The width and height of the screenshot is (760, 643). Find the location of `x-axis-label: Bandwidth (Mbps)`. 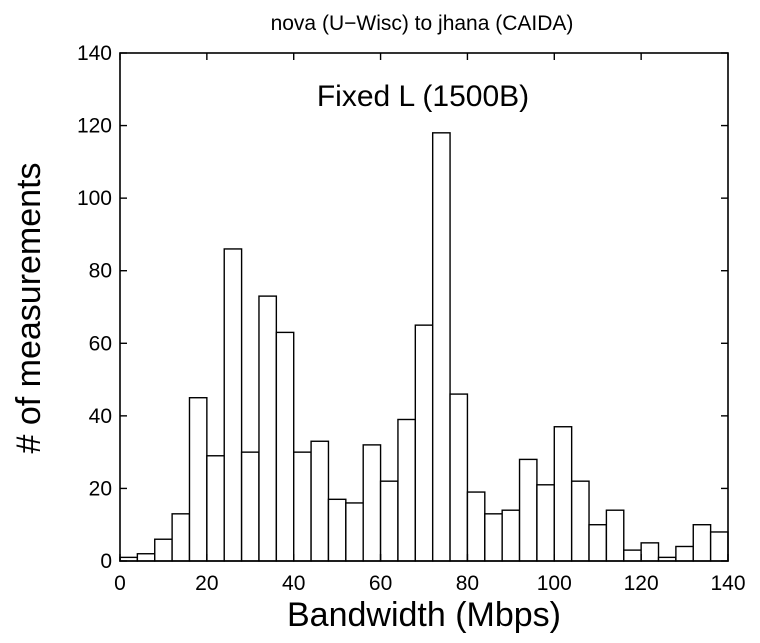

x-axis-label: Bandwidth (Mbps) is located at coordinates (424, 615).